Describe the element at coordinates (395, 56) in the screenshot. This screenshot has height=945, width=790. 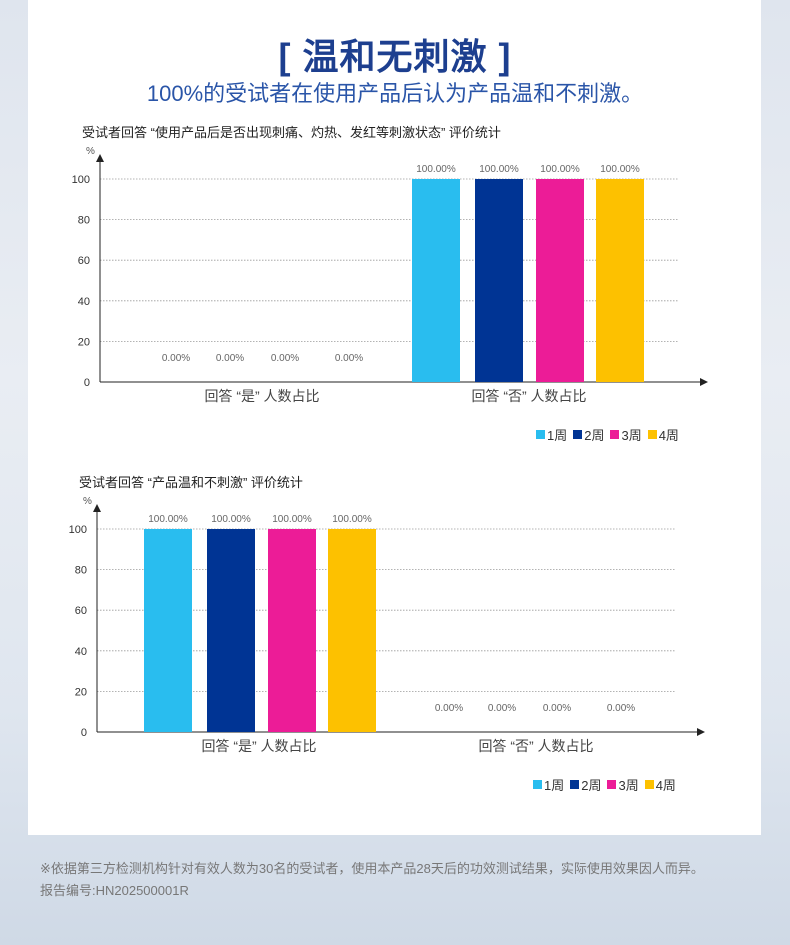
I see `page-title: [ 温和无刺激 ]` at that location.